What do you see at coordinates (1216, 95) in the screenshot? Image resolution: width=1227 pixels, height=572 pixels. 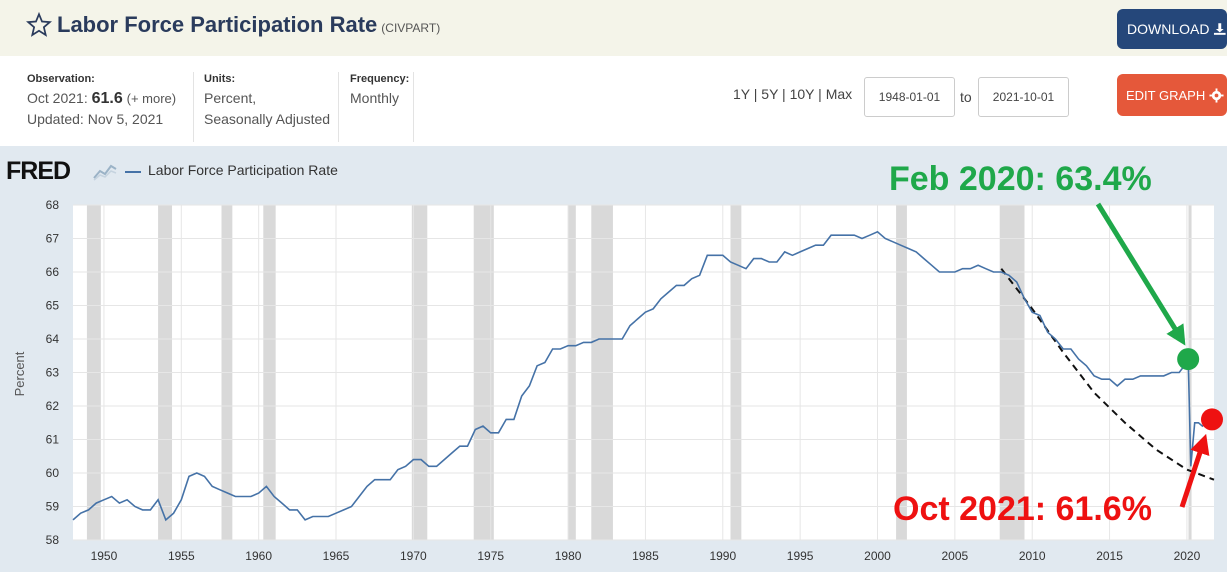 I see `gear-icon` at bounding box center [1216, 95].